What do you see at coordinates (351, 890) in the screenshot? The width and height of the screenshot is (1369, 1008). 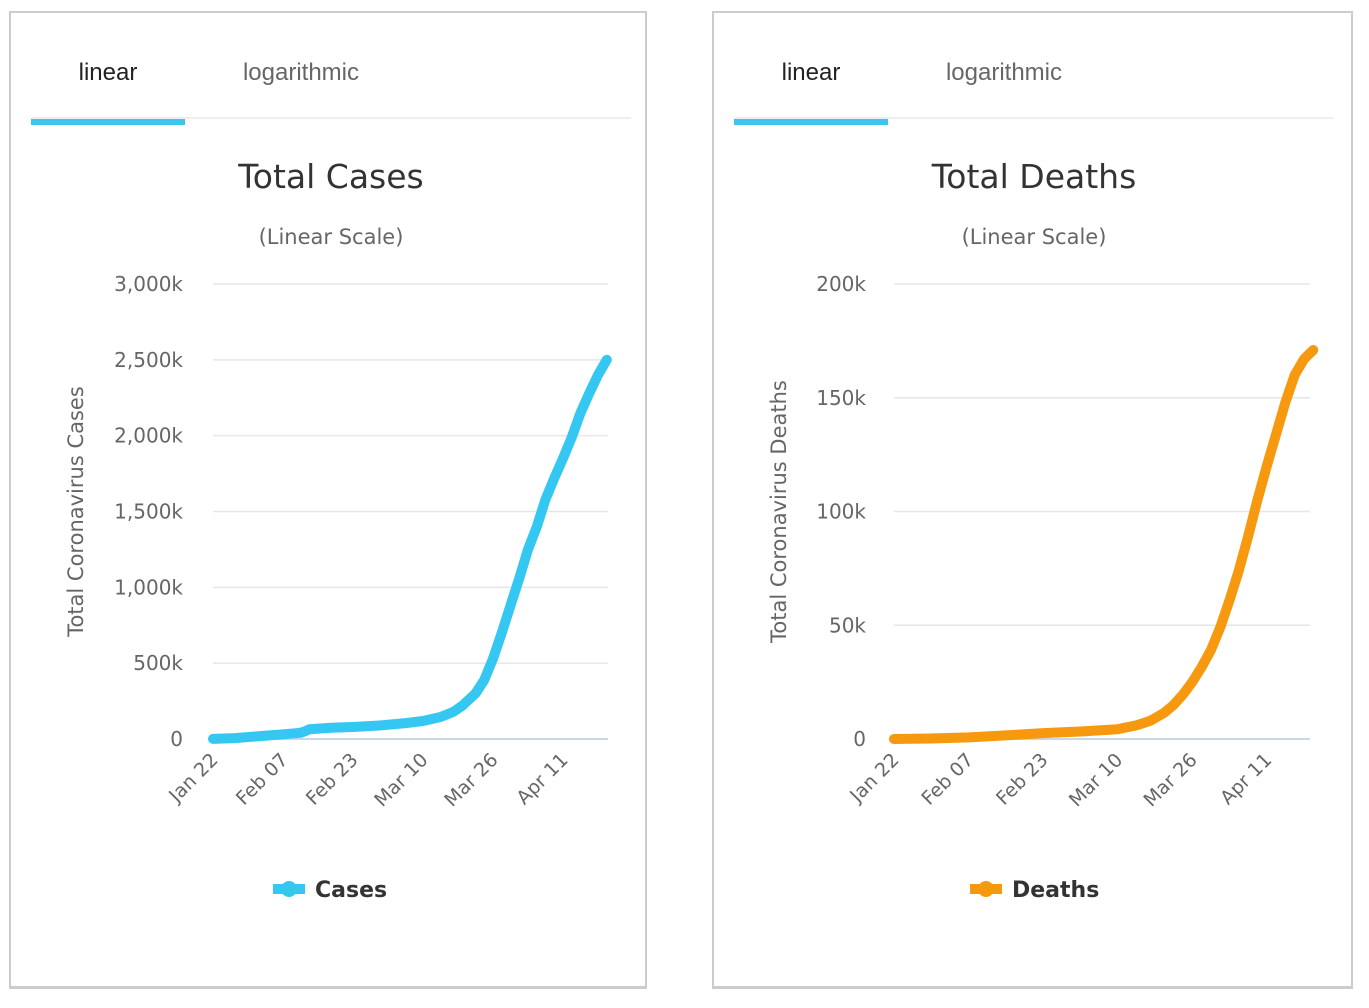 I see `legend-label: Cases` at bounding box center [351, 890].